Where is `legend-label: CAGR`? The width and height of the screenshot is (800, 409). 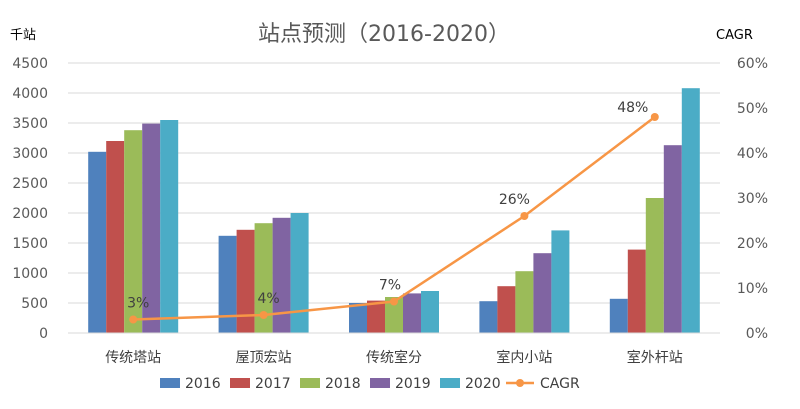
legend-label: CAGR is located at coordinates (560, 384).